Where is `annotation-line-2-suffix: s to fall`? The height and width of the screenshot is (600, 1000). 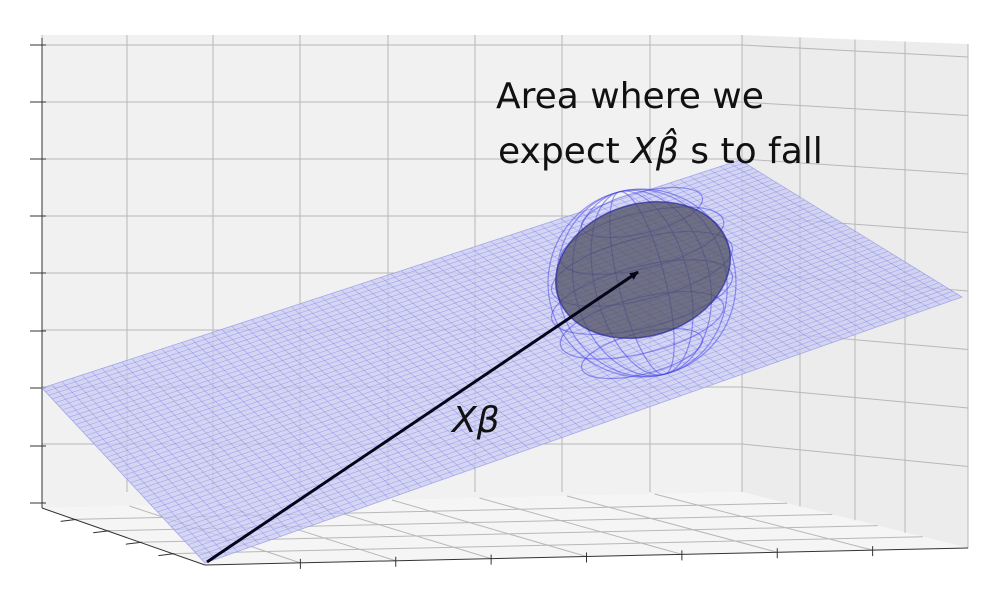 annotation-line-2-suffix: s to fall is located at coordinates (756, 151).